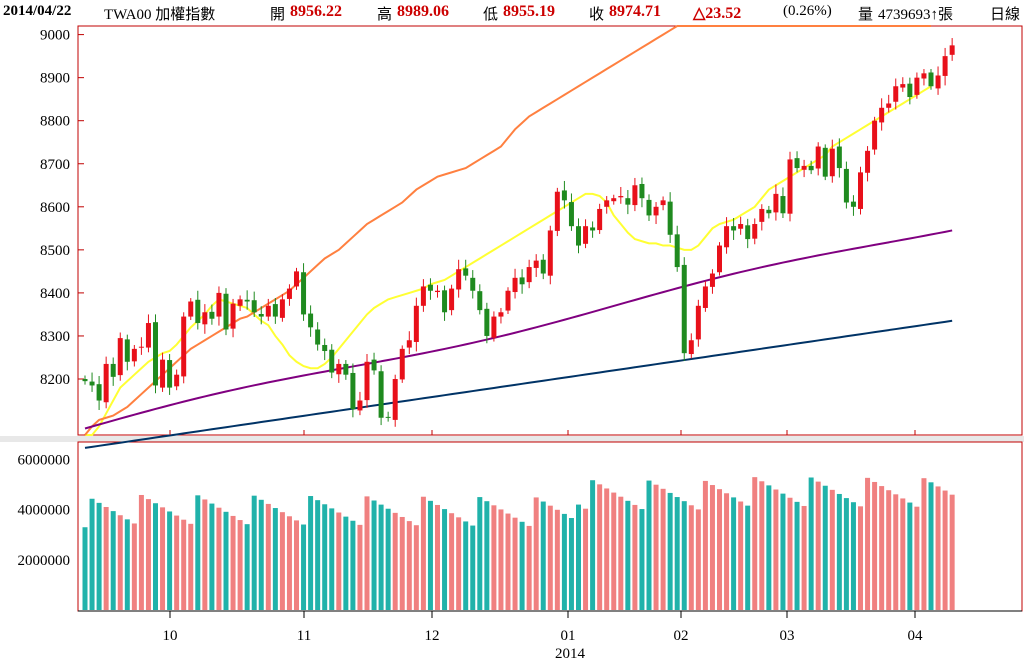  Describe the element at coordinates (635, 11) in the screenshot. I see `close-value: 8974.71` at that location.